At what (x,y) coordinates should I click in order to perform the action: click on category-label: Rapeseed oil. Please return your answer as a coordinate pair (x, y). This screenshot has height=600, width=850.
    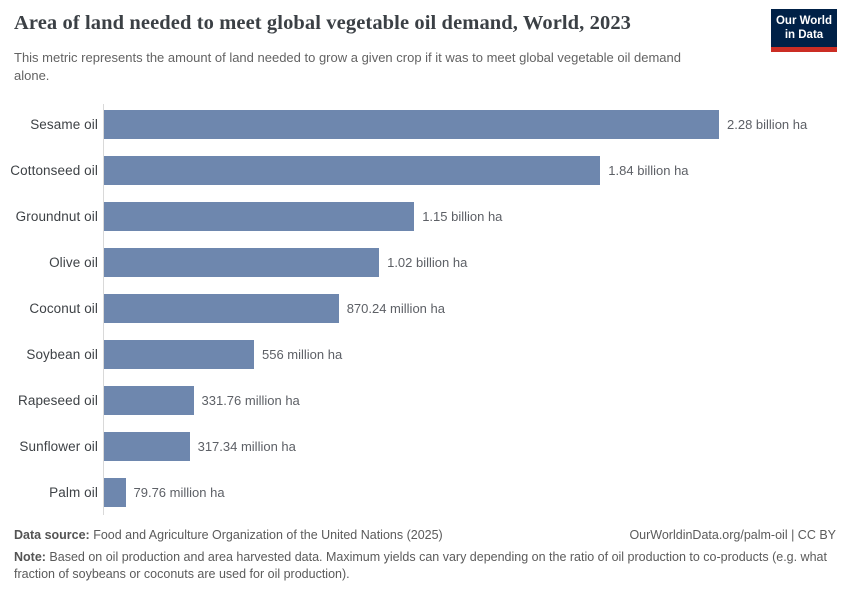
    Looking at the image, I should click on (57, 400).